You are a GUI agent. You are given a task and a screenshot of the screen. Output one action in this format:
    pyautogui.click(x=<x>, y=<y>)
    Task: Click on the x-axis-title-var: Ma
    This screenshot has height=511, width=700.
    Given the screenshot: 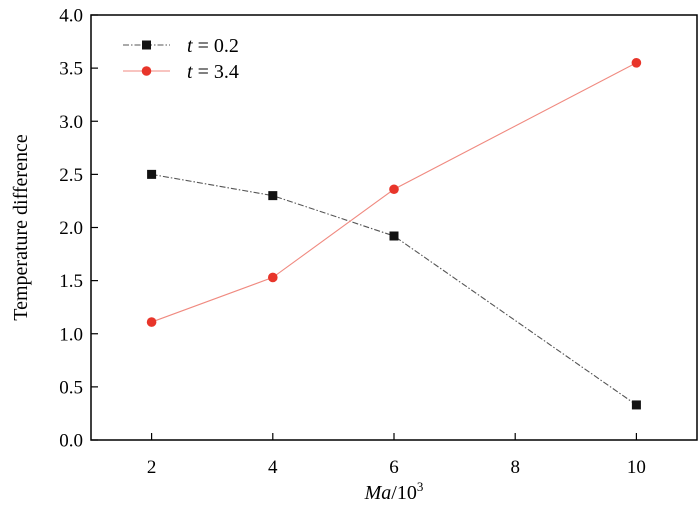 What is the action you would take?
    pyautogui.click(x=378, y=493)
    